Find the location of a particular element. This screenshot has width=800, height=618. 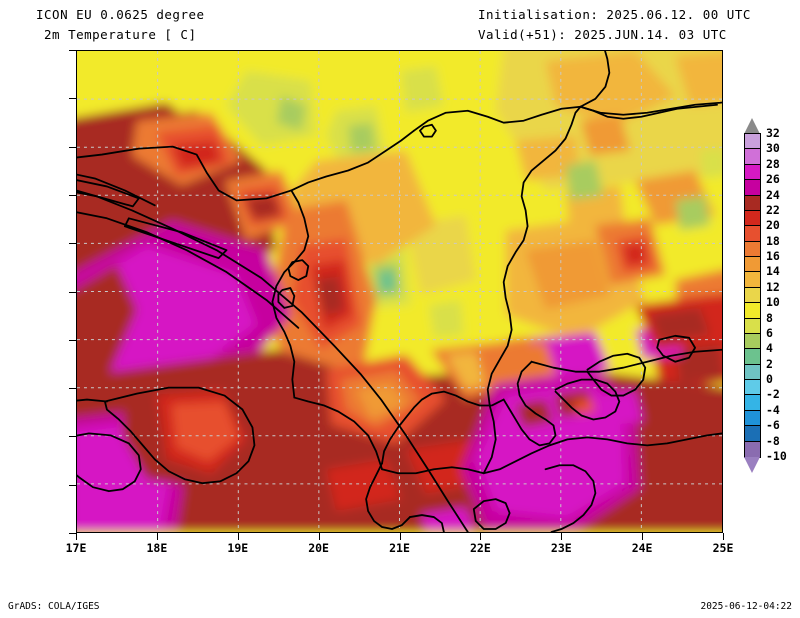

colorbar-label: 14 is located at coordinates (773, 271).